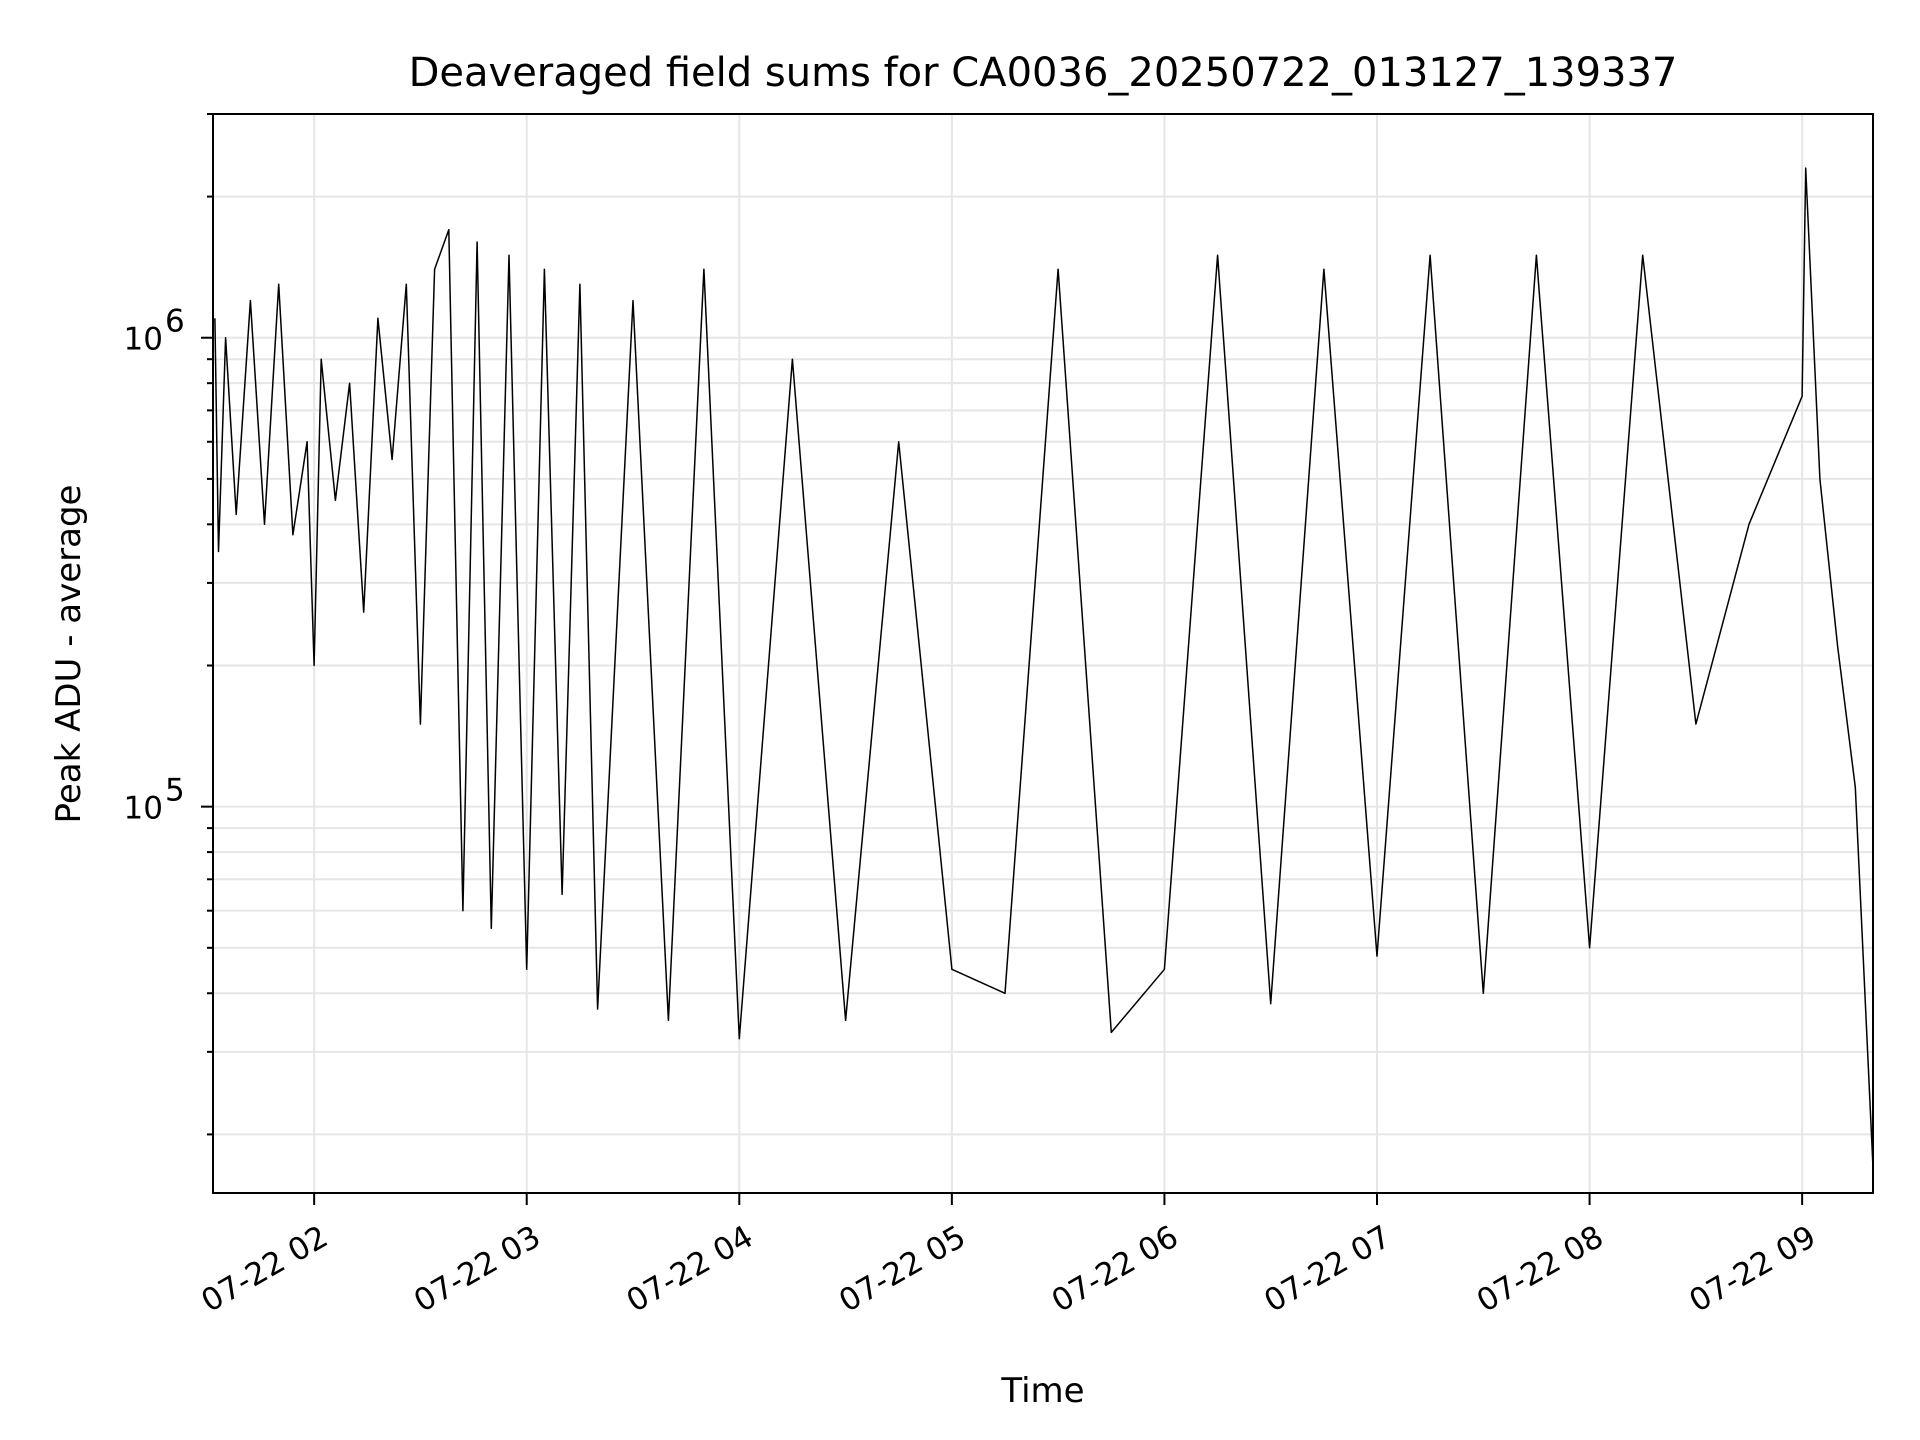  Describe the element at coordinates (69, 654) in the screenshot. I see `y-axis-title: Peak ADU - average` at that location.